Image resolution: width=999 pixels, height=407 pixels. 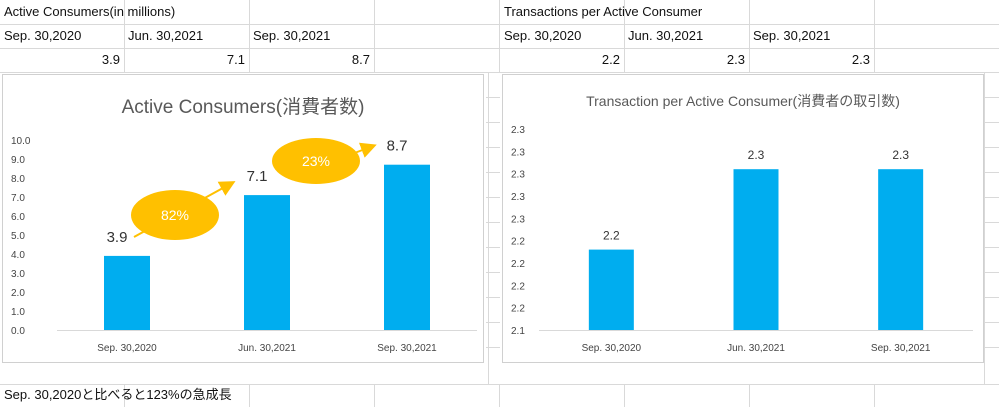 I want to click on chart1-y-tick-label: 9.0, so click(x=18, y=160).